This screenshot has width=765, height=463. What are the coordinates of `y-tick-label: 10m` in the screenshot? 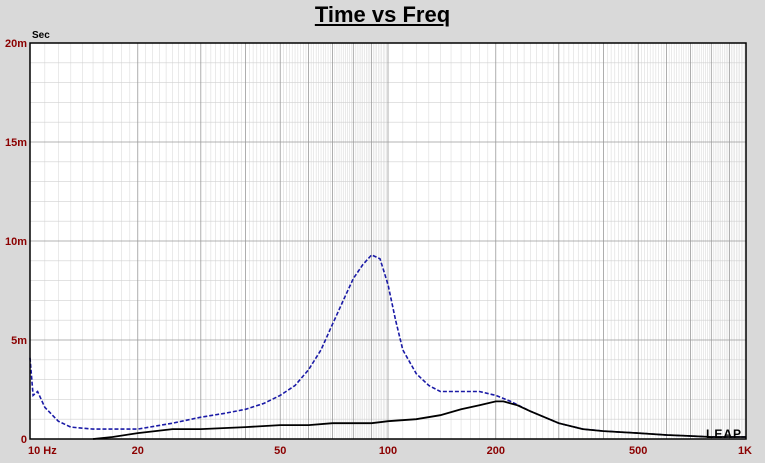 It's located at (16, 242).